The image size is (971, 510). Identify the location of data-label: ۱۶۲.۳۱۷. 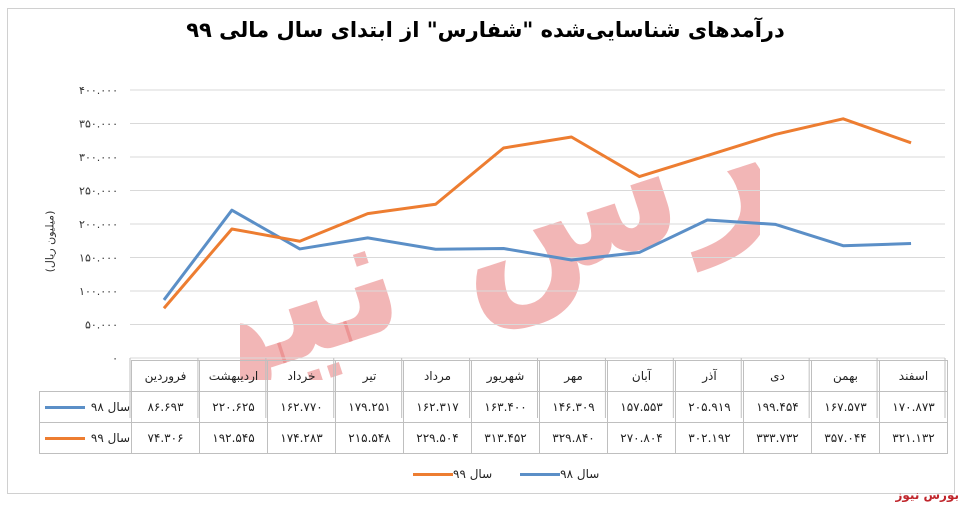
(437, 407).